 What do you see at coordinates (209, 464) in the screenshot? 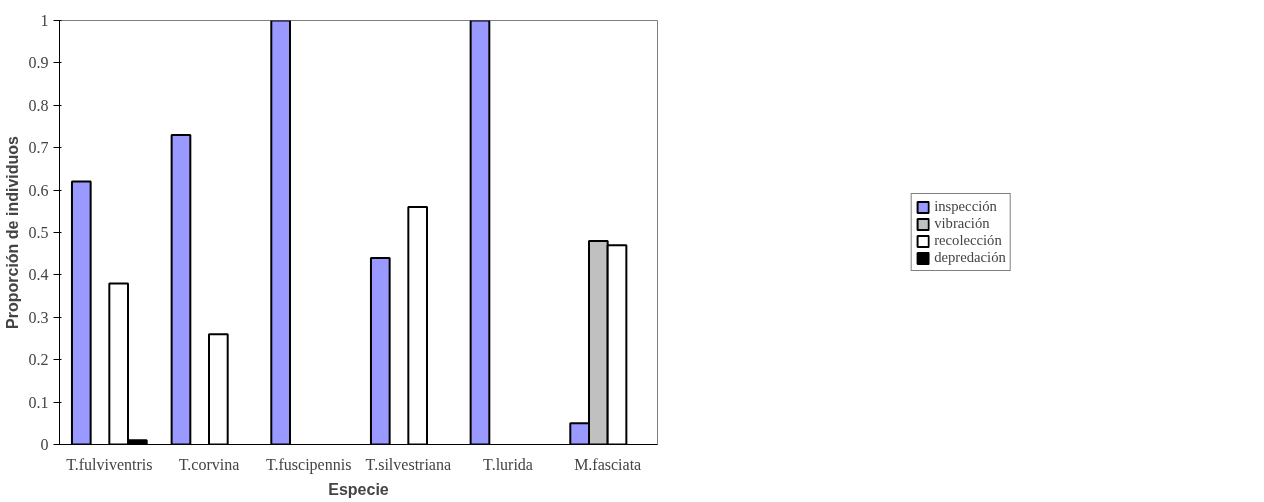
I see `x-tick-label: T.corvina` at bounding box center [209, 464].